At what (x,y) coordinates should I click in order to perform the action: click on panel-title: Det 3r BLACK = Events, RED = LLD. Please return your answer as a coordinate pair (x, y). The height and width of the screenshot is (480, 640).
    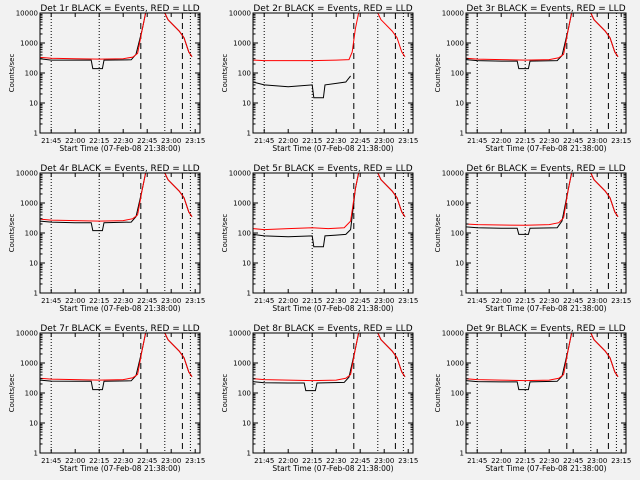
    Looking at the image, I should click on (545, 9).